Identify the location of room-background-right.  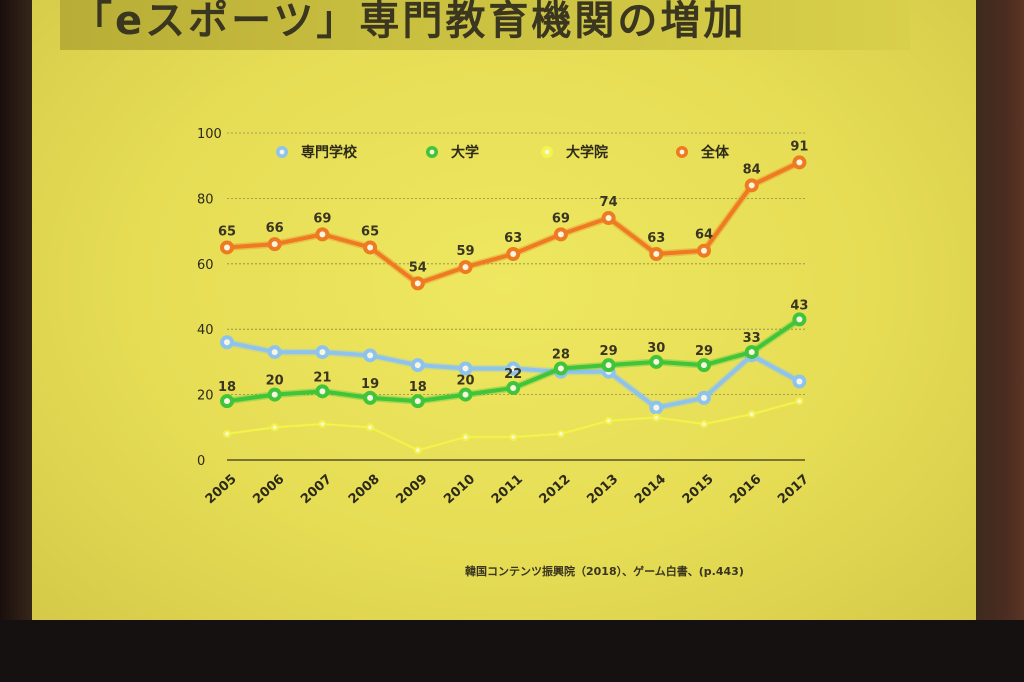
(1000, 320).